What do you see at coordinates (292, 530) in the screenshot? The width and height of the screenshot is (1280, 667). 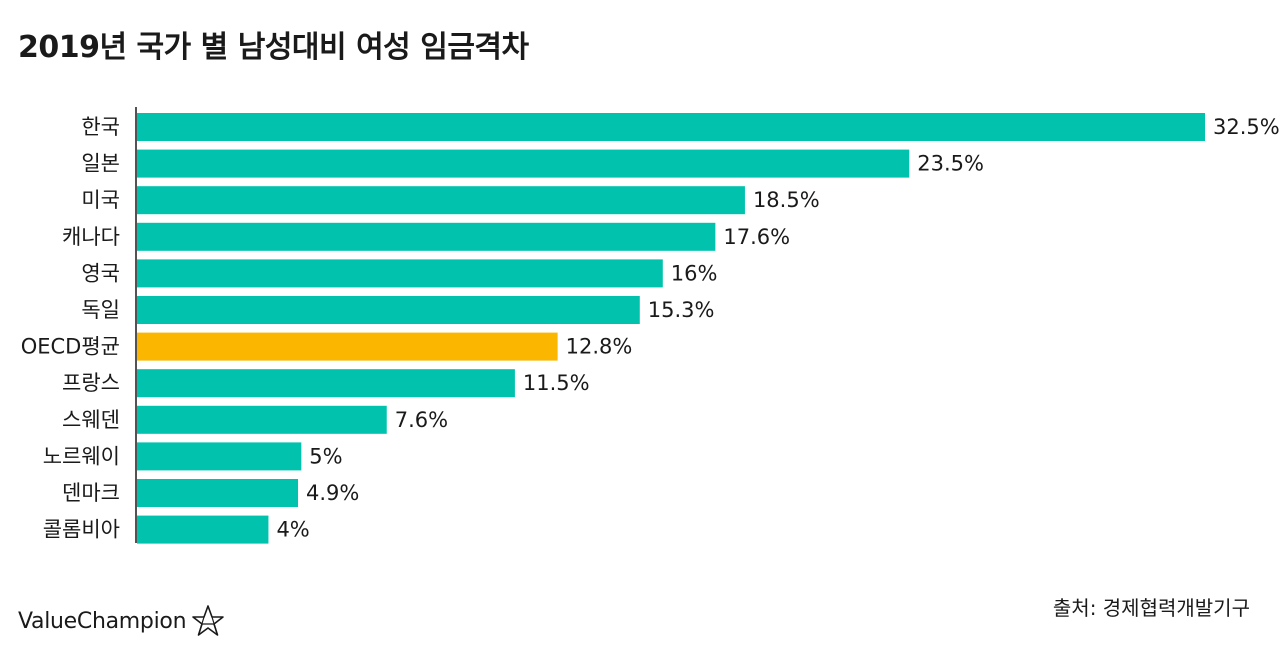 I see `value-label-11: 4%` at bounding box center [292, 530].